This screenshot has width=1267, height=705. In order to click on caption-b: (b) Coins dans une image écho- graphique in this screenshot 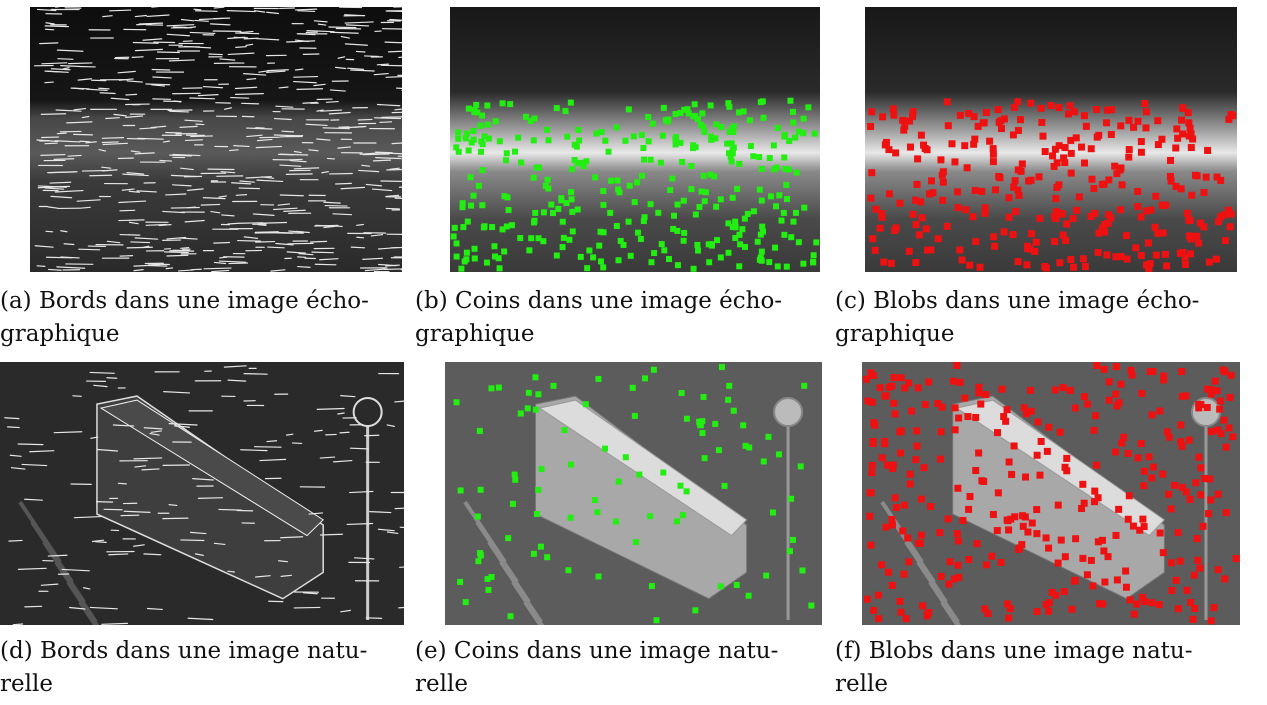, I will do `click(599, 317)`.